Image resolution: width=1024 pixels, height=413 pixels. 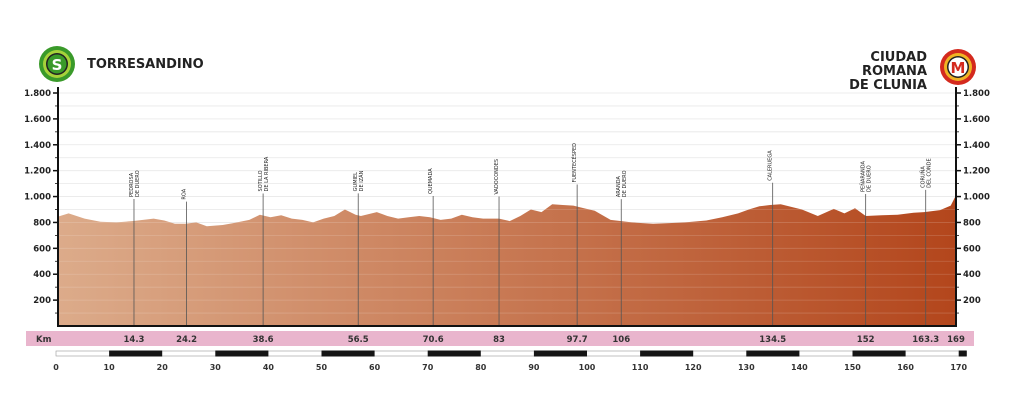 What do you see at coordinates (375, 367) in the screenshot?
I see `scale-tick-label: 60` at bounding box center [375, 367].